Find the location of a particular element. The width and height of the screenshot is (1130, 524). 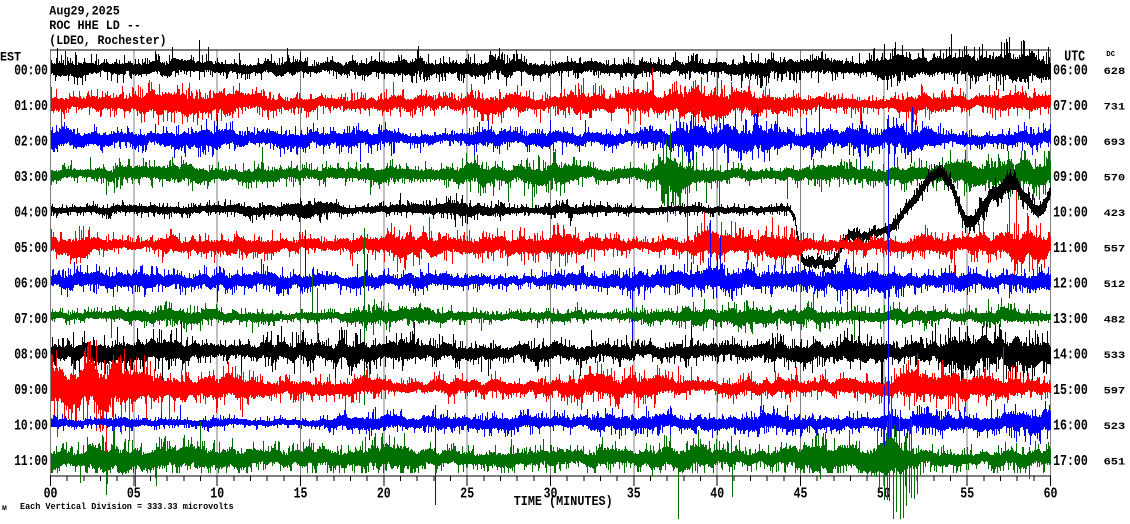

svg-text: 570 is located at coordinates (1115, 179).